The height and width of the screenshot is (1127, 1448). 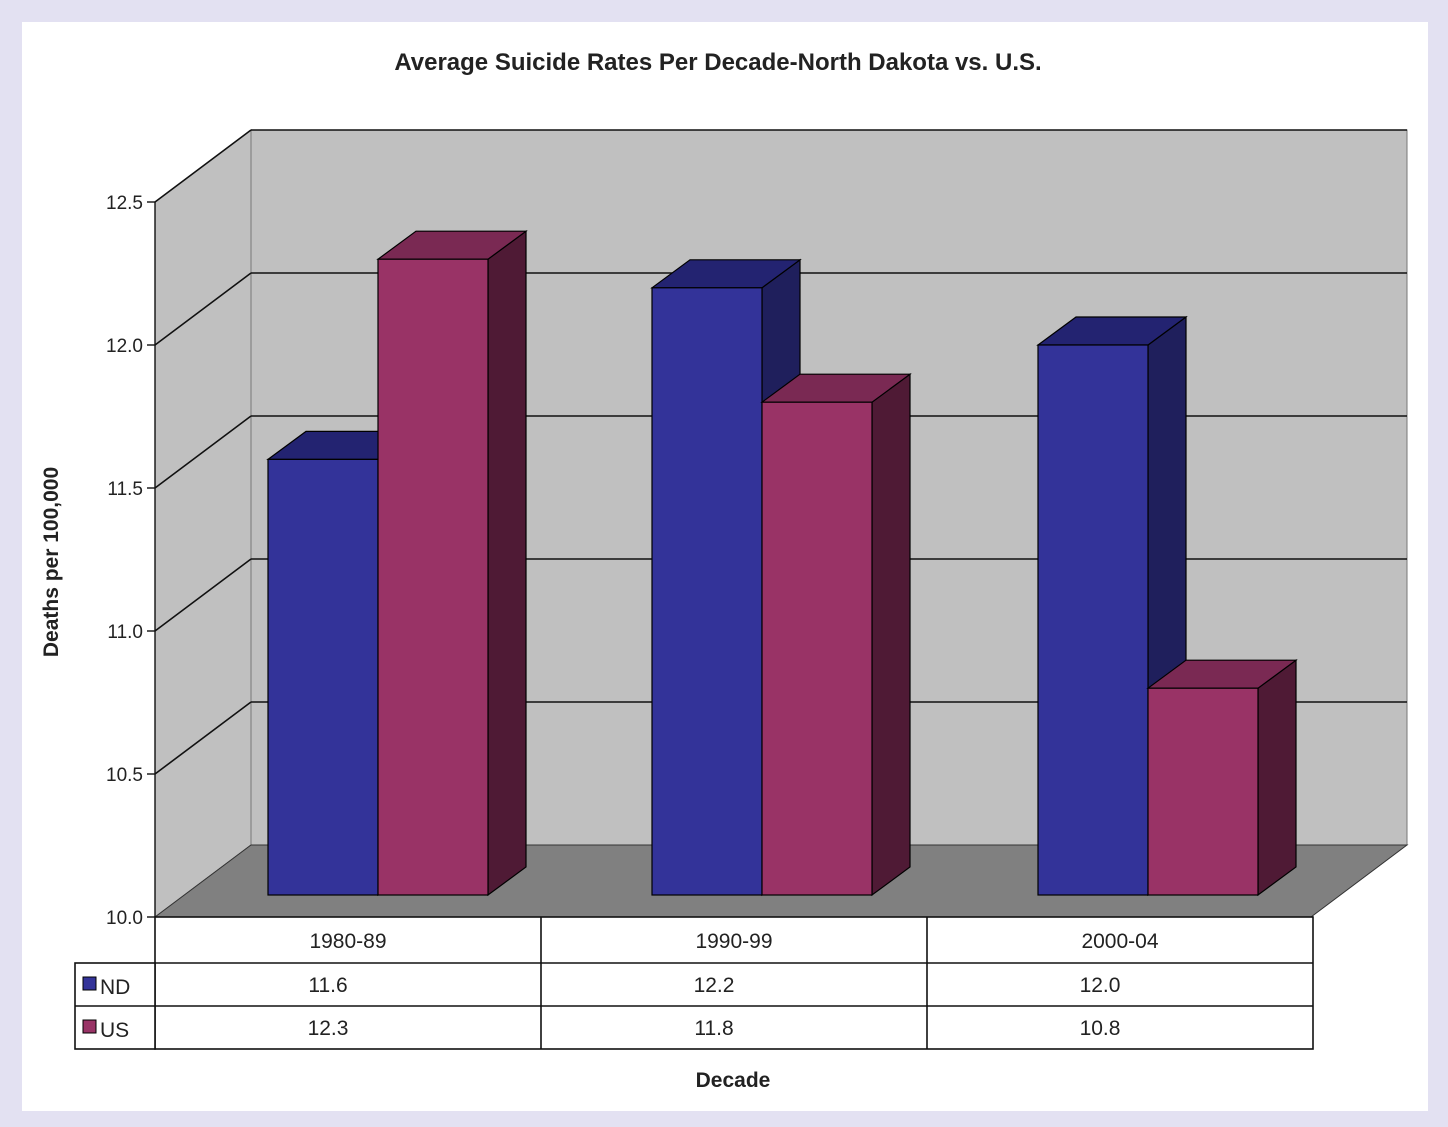 What do you see at coordinates (714, 985) in the screenshot?
I see `data-value: 12.2` at bounding box center [714, 985].